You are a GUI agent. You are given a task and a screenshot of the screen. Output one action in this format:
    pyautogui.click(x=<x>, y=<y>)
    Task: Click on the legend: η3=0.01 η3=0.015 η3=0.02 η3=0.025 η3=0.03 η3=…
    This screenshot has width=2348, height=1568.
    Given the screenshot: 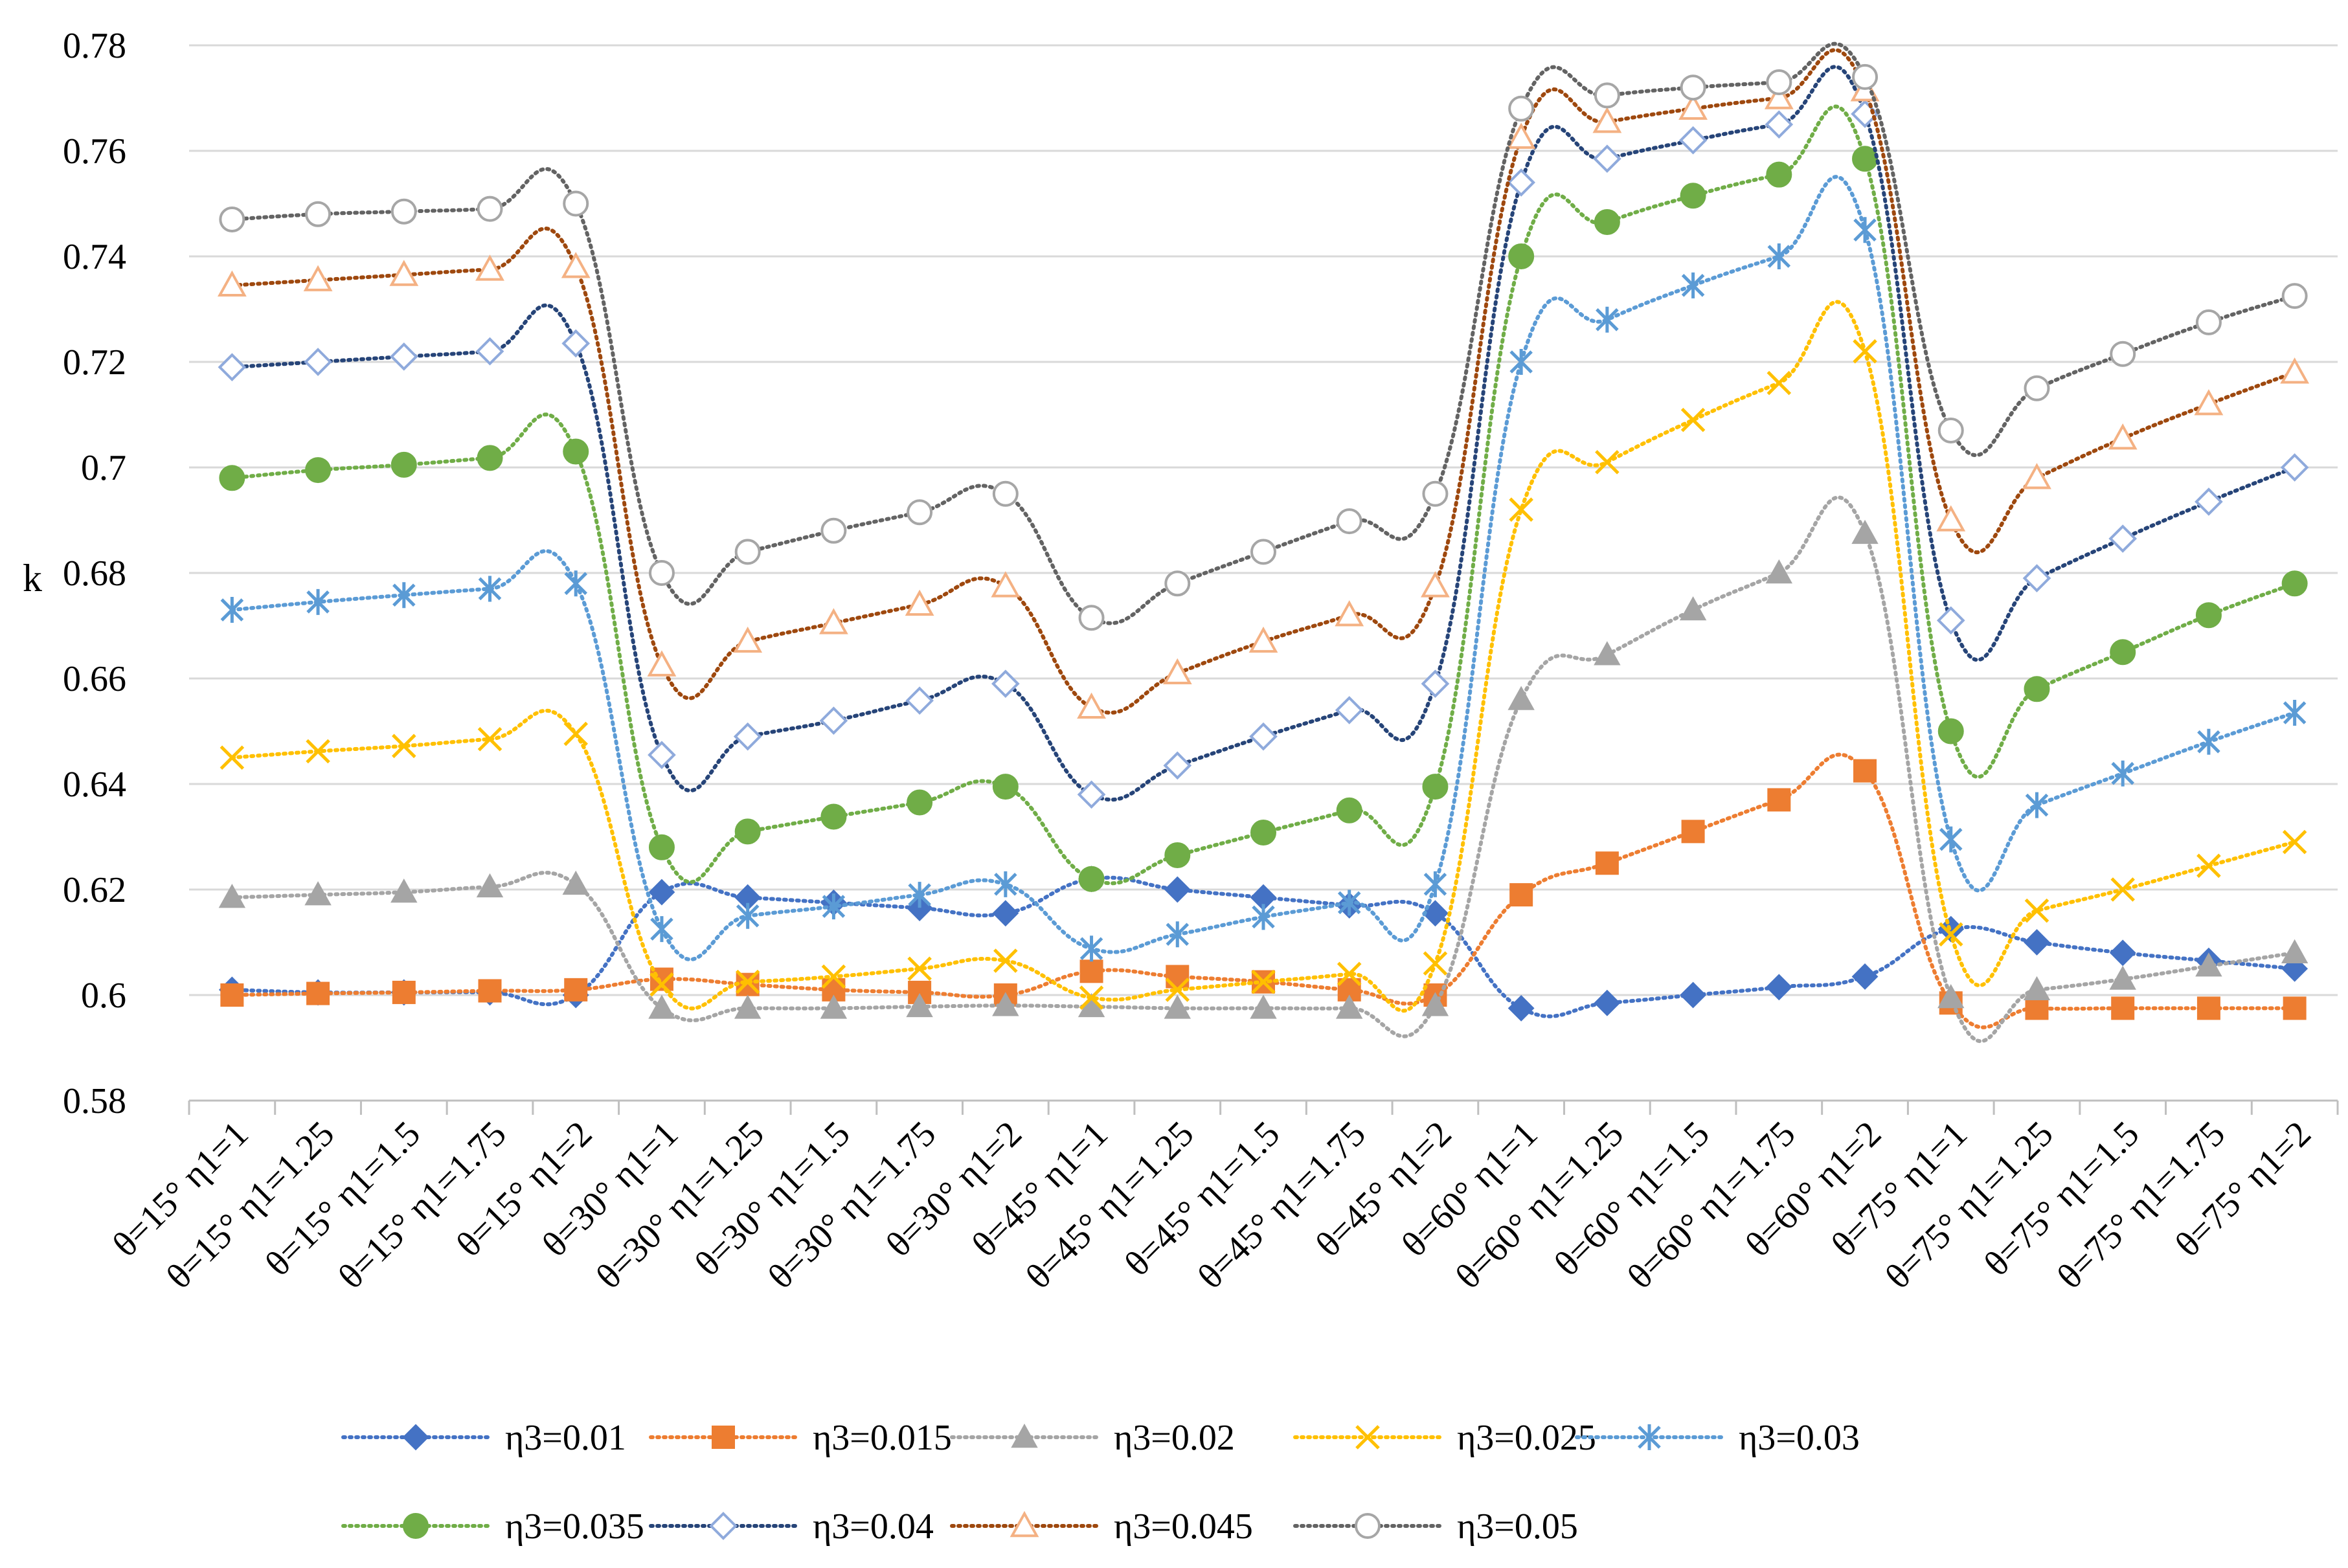 What is the action you would take?
    pyautogui.click(x=1100, y=1482)
    